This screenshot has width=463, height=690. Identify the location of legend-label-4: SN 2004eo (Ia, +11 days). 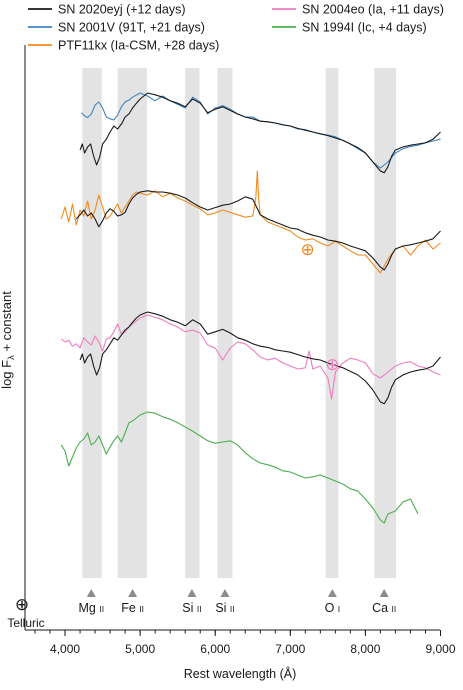
(373, 10).